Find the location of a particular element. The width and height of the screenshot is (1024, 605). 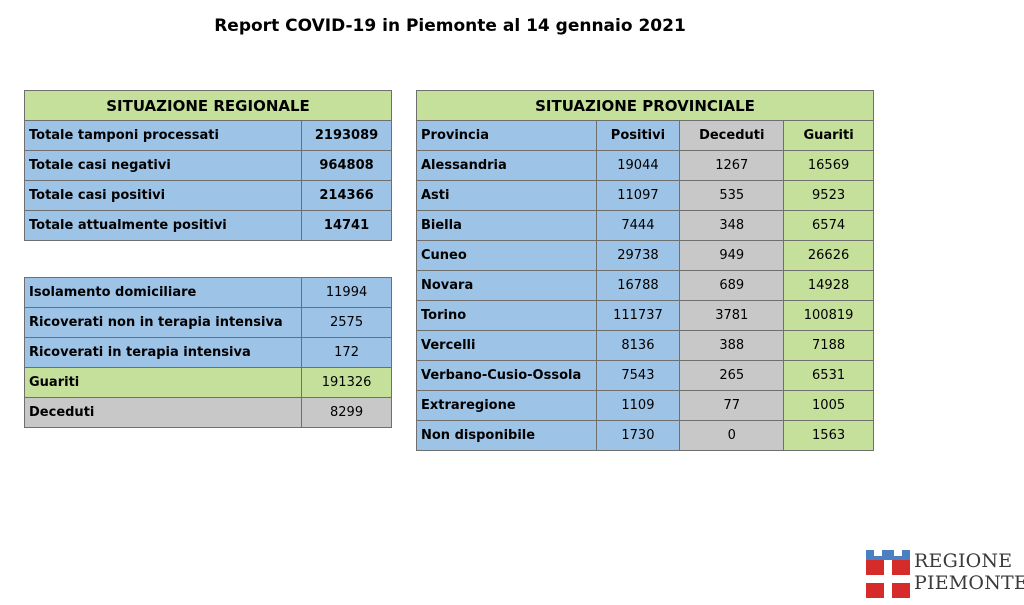

table-cell: 0 is located at coordinates (732, 435).